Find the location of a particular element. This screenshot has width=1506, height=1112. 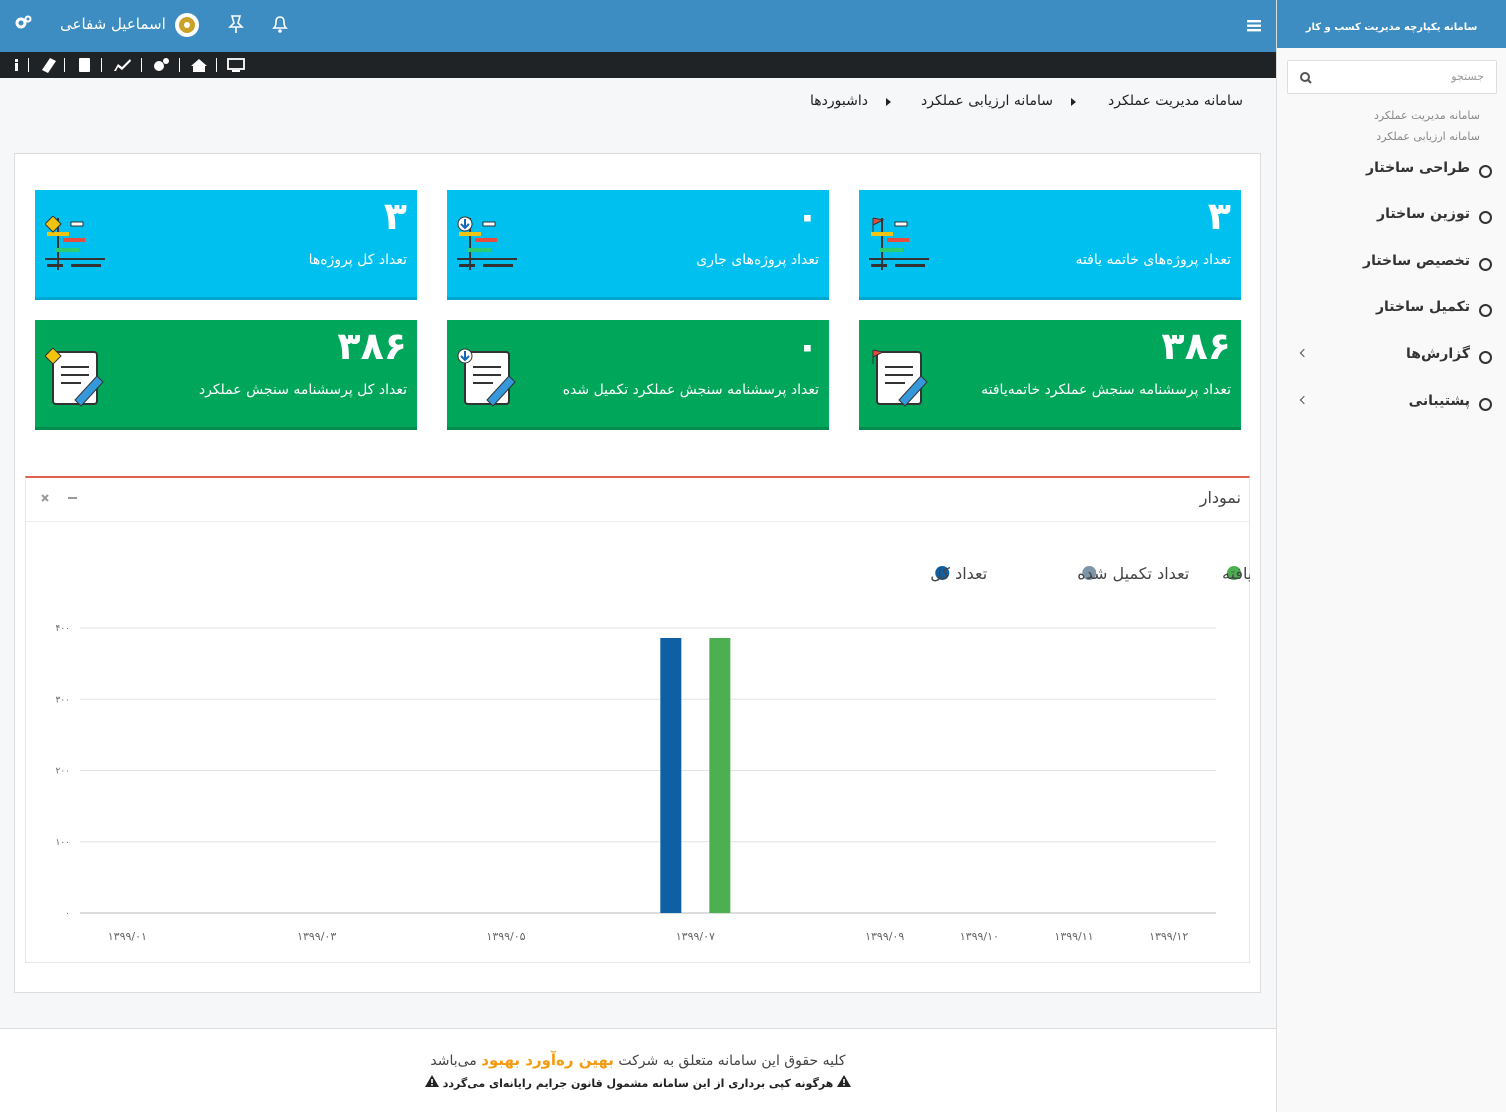

y-tick-label: ۴۰۰ is located at coordinates (62, 629).